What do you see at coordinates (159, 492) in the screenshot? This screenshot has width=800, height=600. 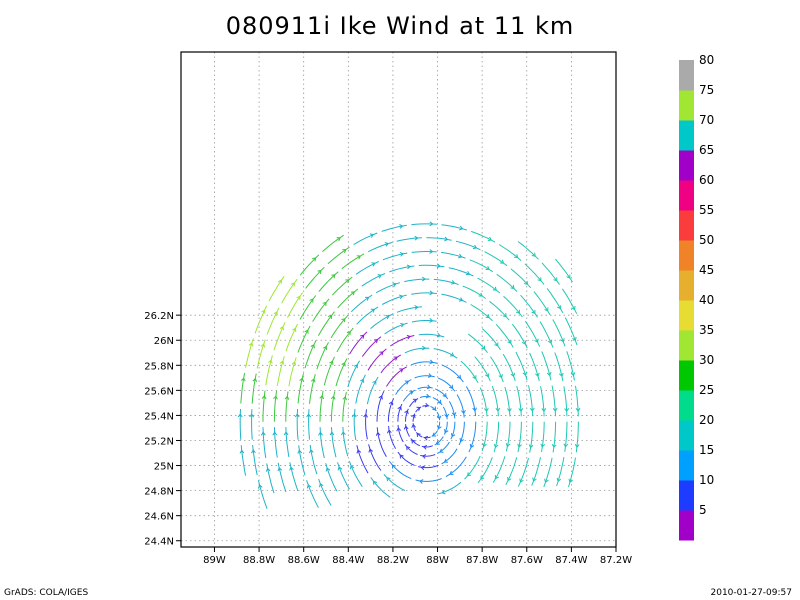 I see `y-tick-label: 24.8N` at bounding box center [159, 492].